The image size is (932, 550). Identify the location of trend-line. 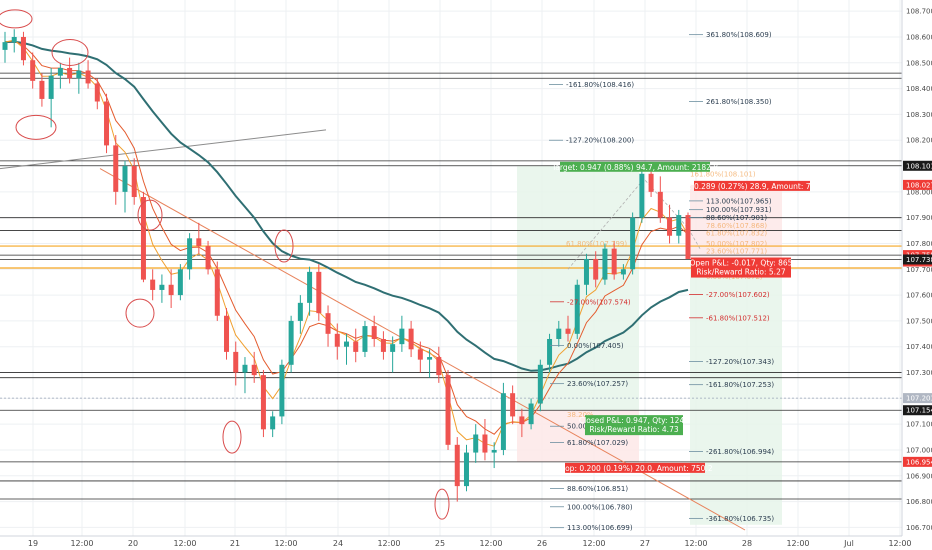
(163, 149).